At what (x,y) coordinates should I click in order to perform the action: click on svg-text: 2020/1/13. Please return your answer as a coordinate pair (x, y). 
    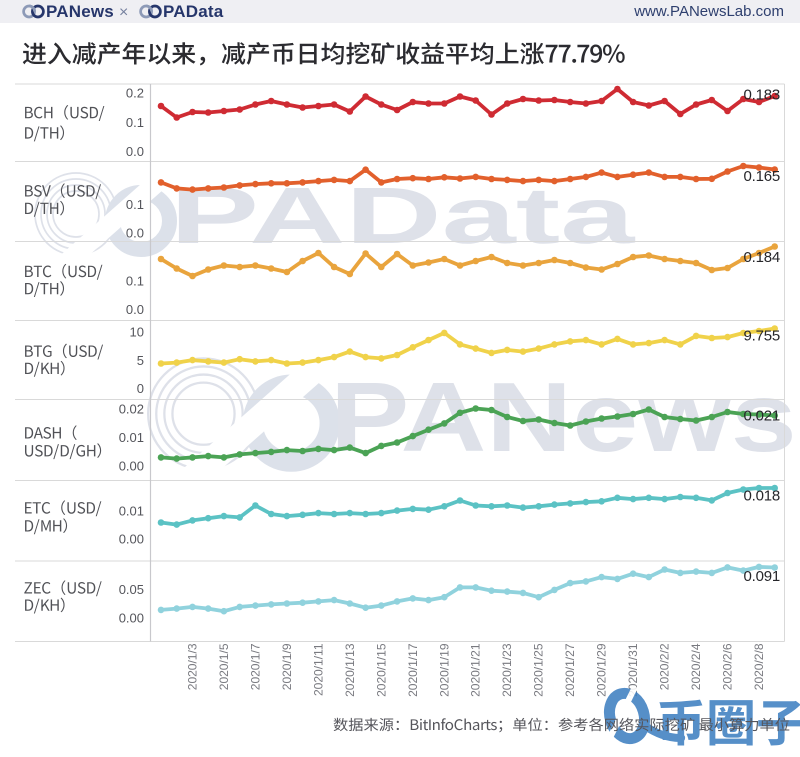
    Looking at the image, I should click on (350, 670).